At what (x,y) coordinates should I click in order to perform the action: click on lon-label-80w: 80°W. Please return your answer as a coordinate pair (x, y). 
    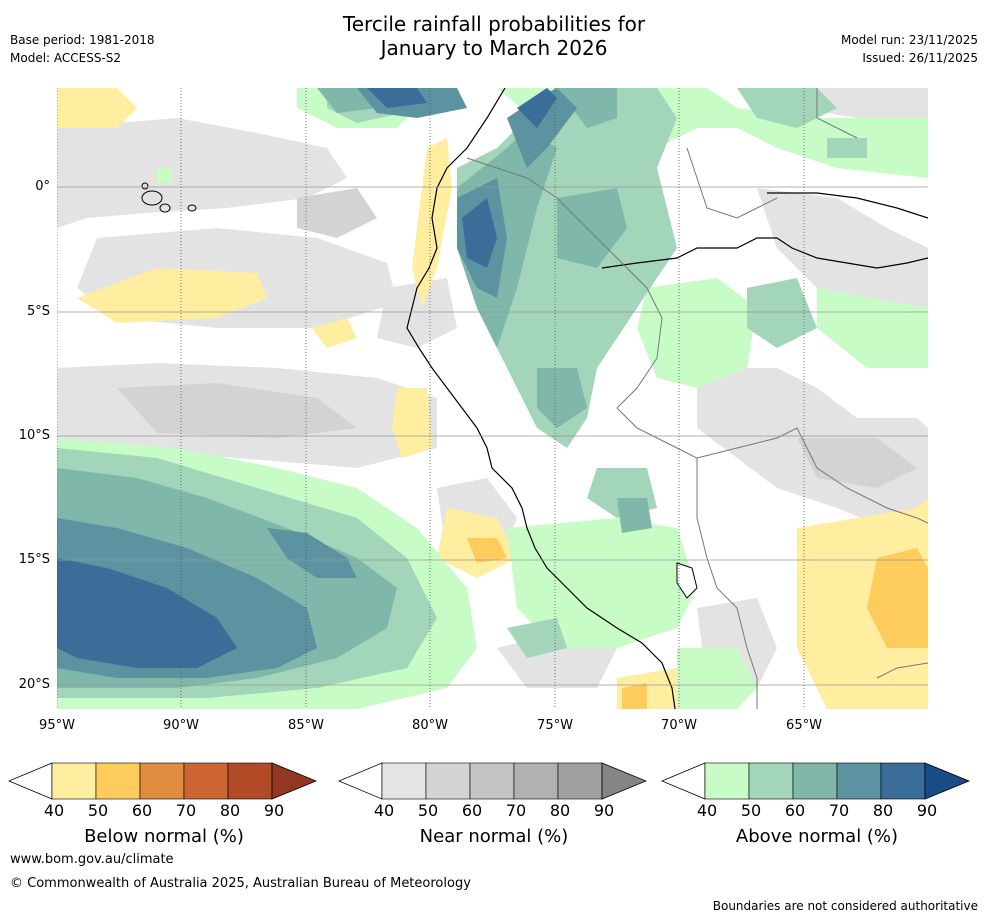
    Looking at the image, I should click on (430, 725).